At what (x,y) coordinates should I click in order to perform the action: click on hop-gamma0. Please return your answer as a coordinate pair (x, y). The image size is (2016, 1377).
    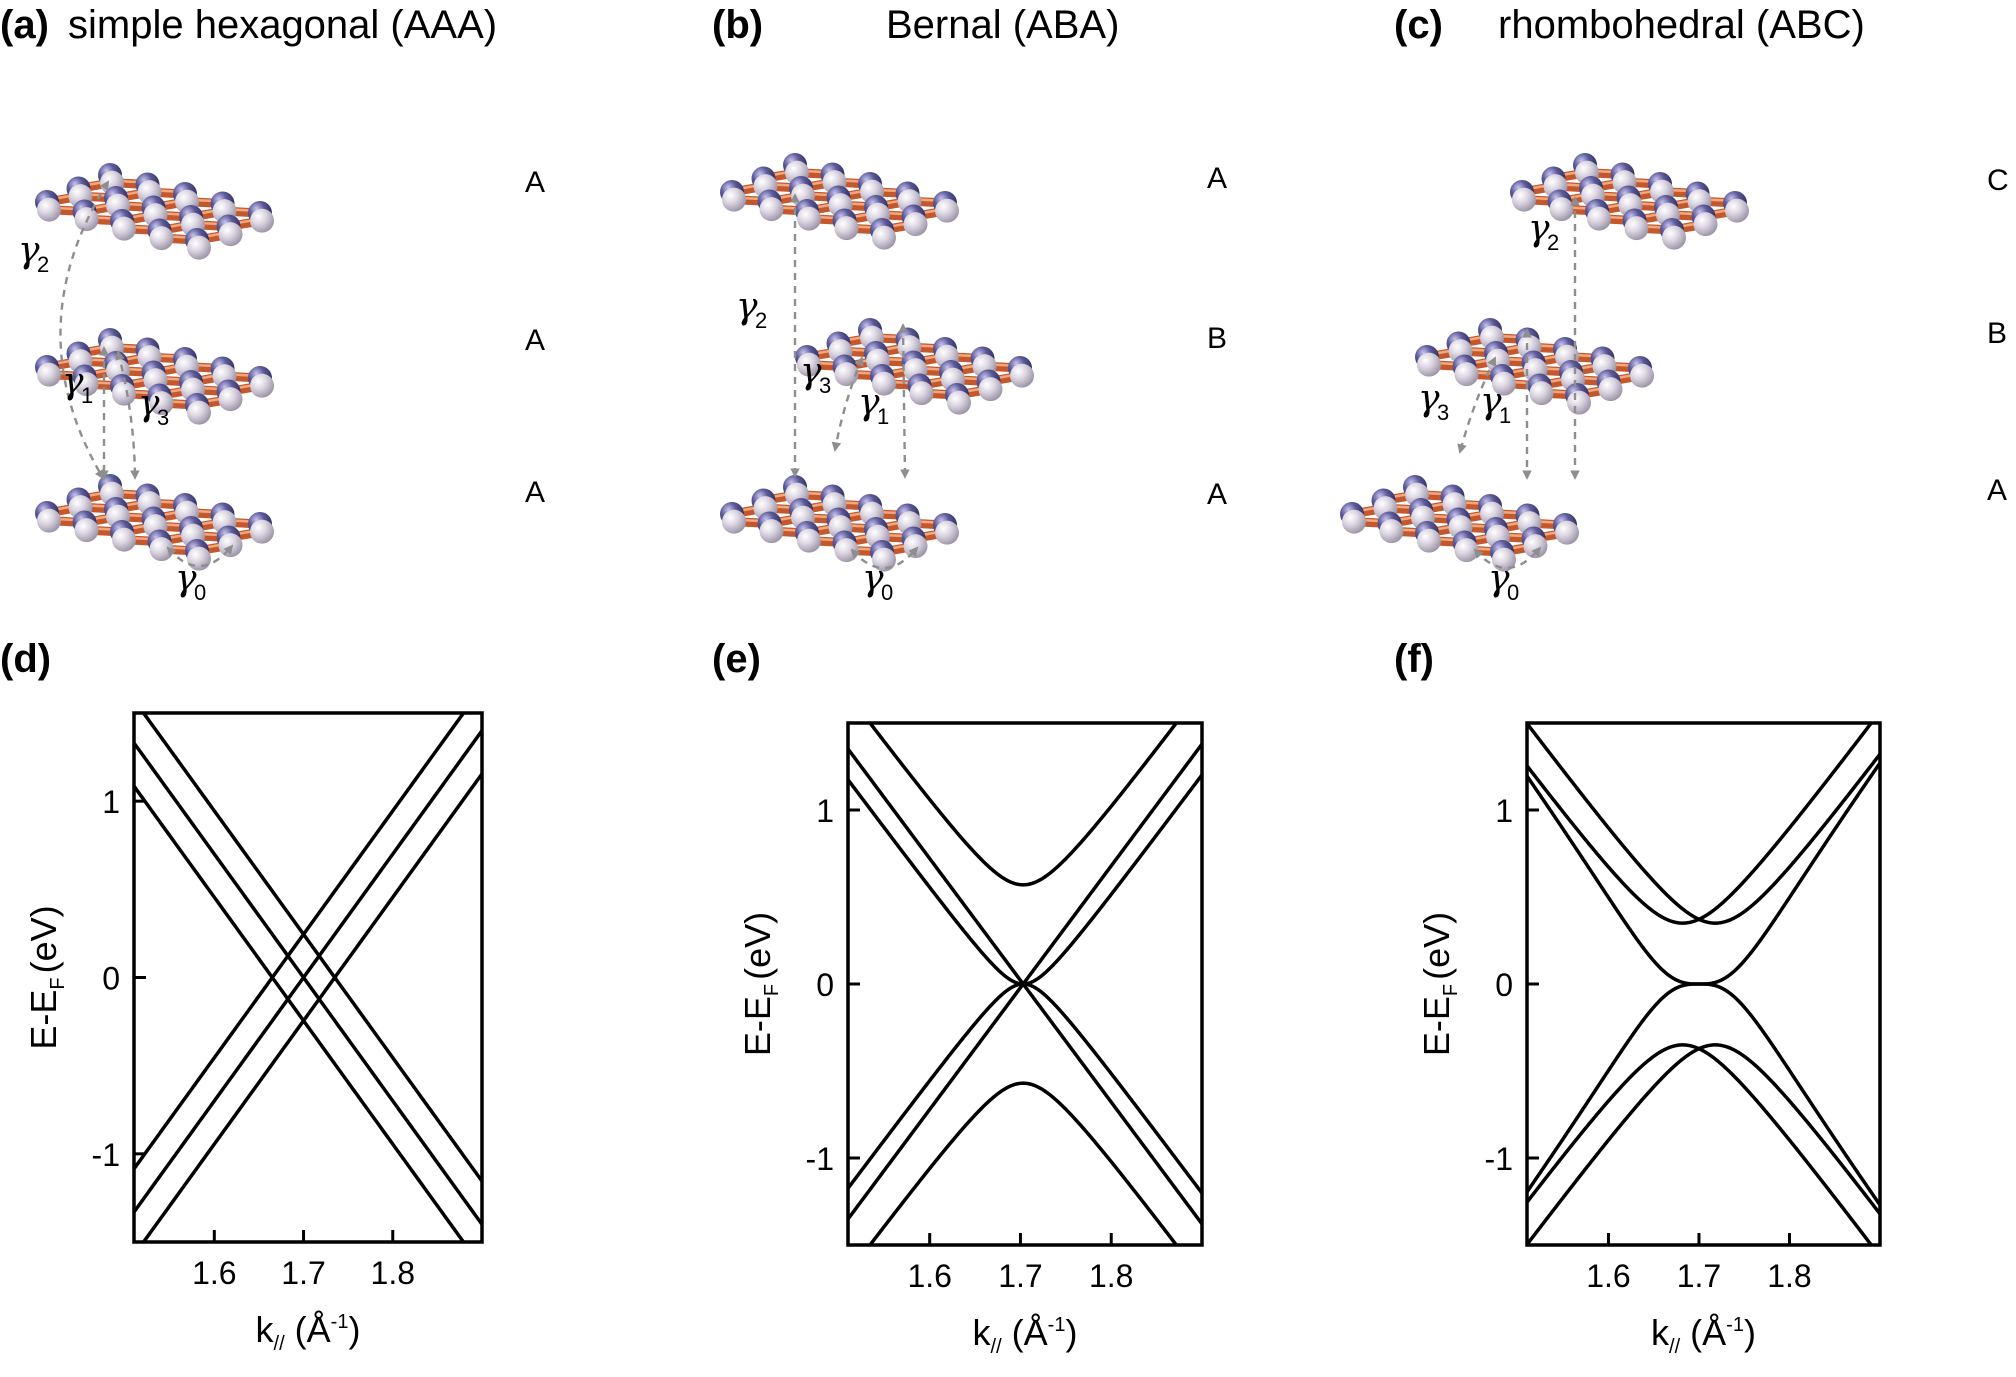
    Looking at the image, I should click on (884, 558).